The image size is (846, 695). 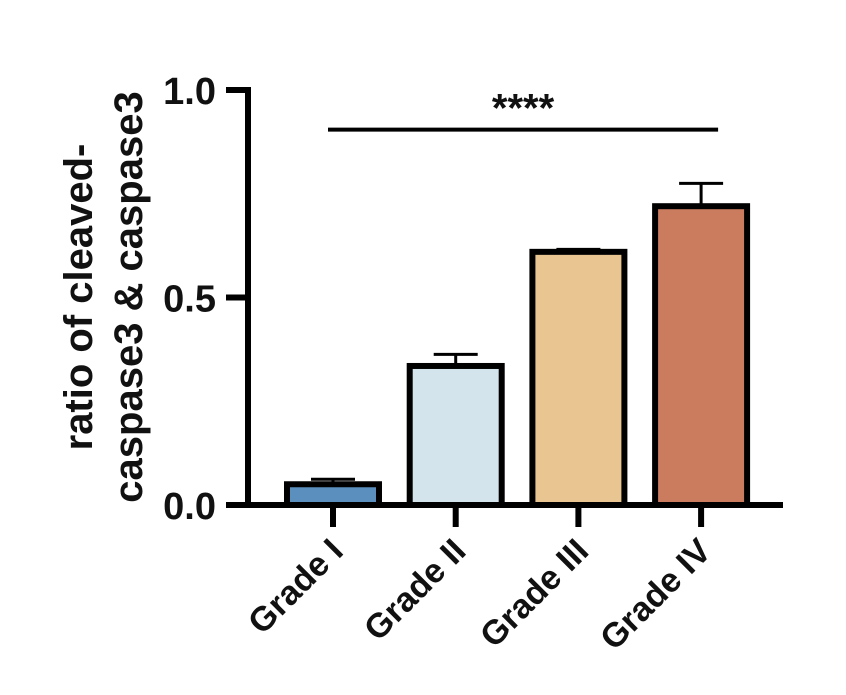 What do you see at coordinates (189, 300) in the screenshot?
I see `y-tick-label-2: 0.5` at bounding box center [189, 300].